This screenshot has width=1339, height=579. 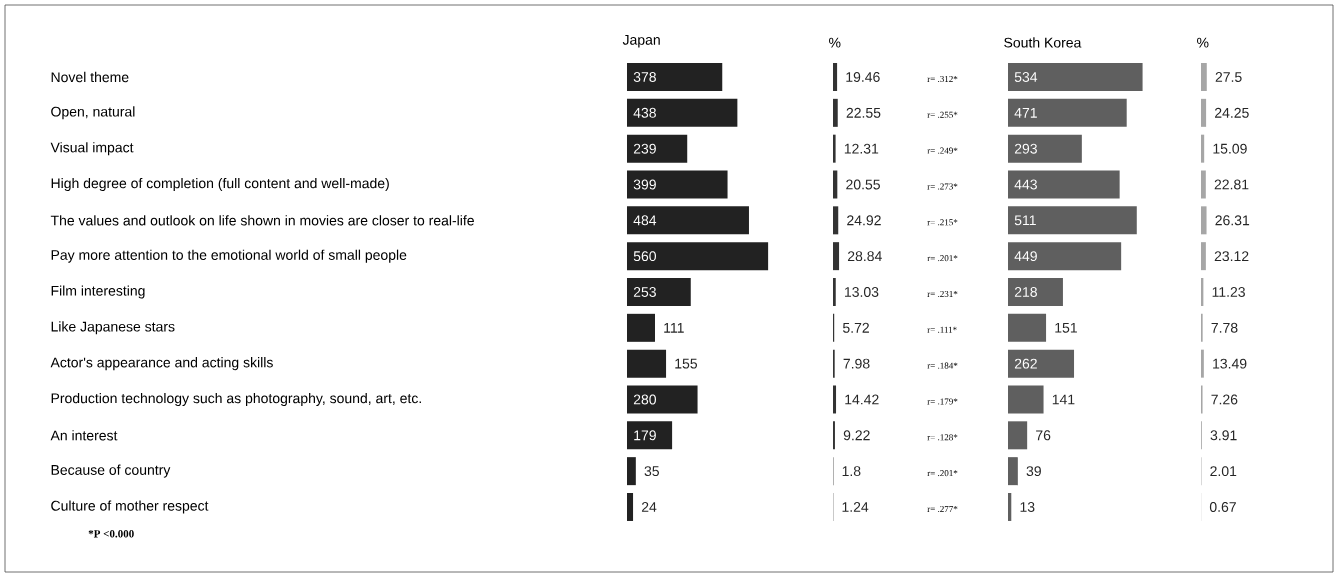 What do you see at coordinates (92, 149) in the screenshot?
I see `y-tick-label: Visual impact` at bounding box center [92, 149].